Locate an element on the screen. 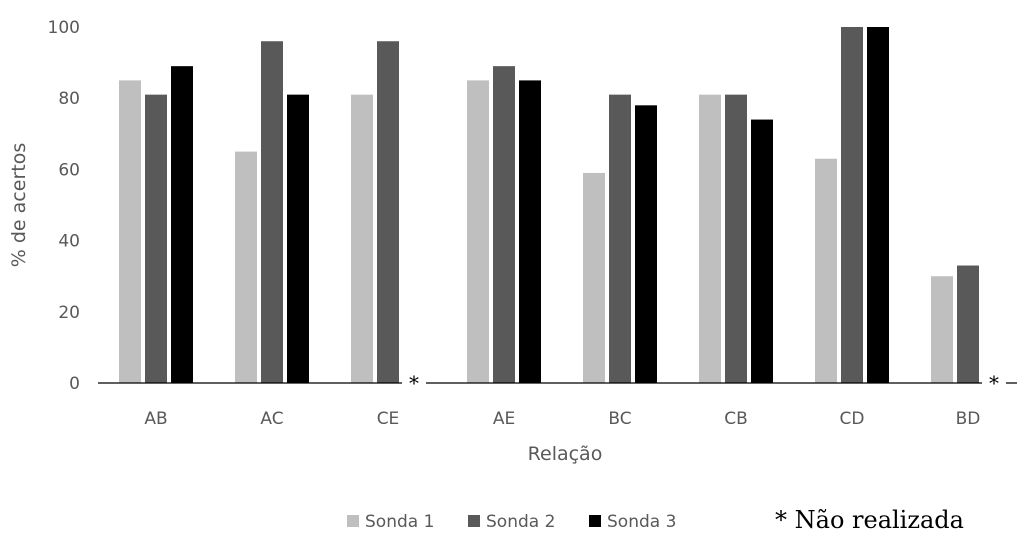 This screenshot has width=1017, height=535. x-tick-label: CD is located at coordinates (852, 419).